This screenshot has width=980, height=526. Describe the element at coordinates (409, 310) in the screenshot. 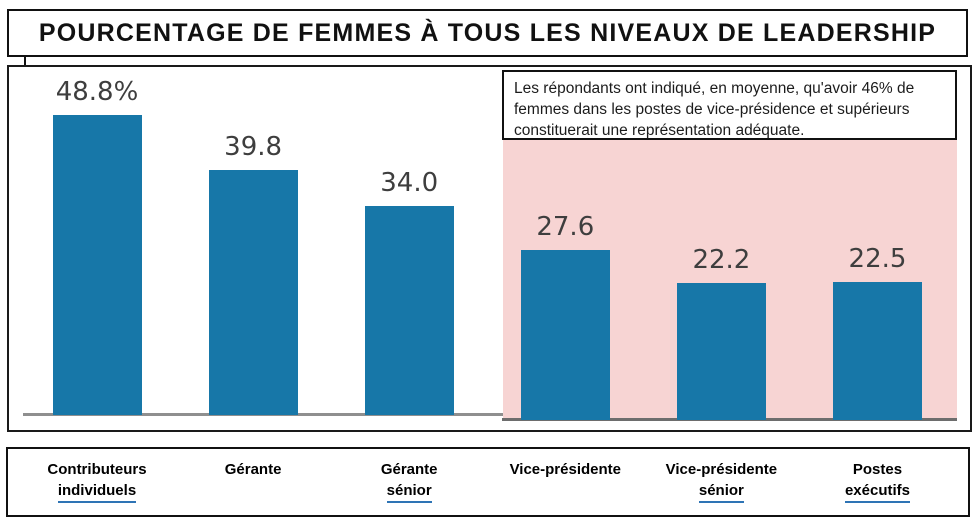

I see `bar-Gérante sénior` at that location.